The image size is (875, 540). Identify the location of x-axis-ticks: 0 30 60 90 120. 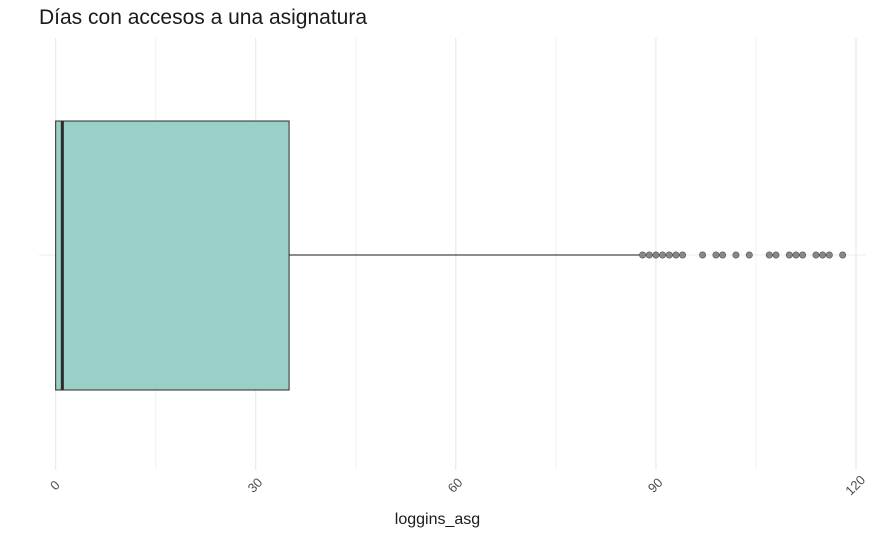
(457, 485).